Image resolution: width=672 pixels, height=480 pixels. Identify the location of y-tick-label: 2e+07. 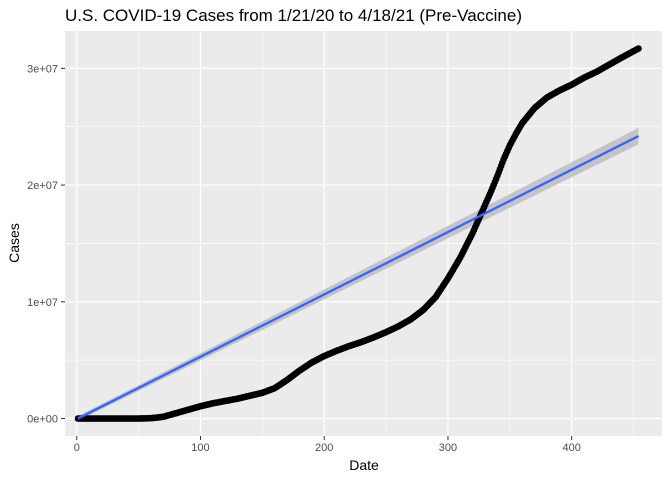
(42, 186).